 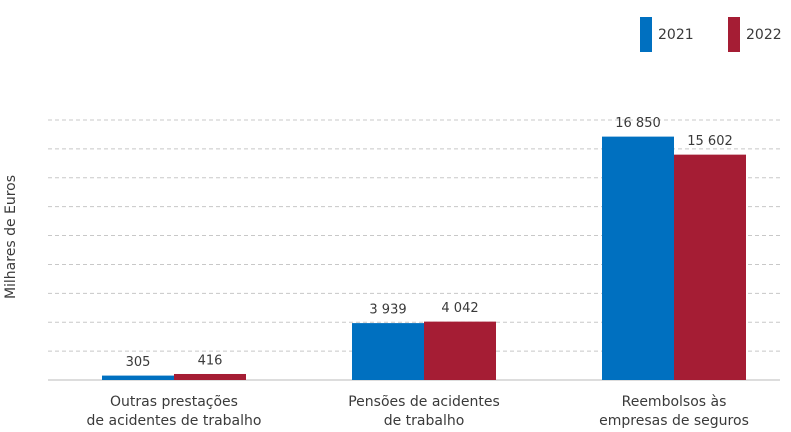 What do you see at coordinates (676, 35) in the screenshot?
I see `legend-label: 2021` at bounding box center [676, 35].